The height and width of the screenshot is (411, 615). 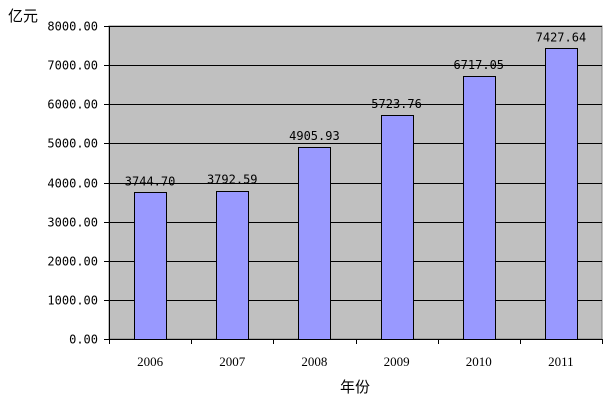 I want to click on y-tick-label: 3000.00, so click(x=72, y=223).